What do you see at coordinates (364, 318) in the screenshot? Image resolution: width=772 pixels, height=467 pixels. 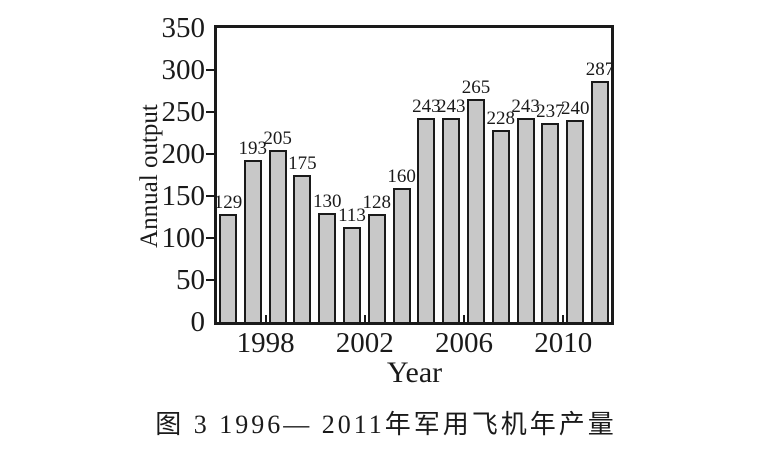 I see `x-tick-2002` at bounding box center [364, 318].